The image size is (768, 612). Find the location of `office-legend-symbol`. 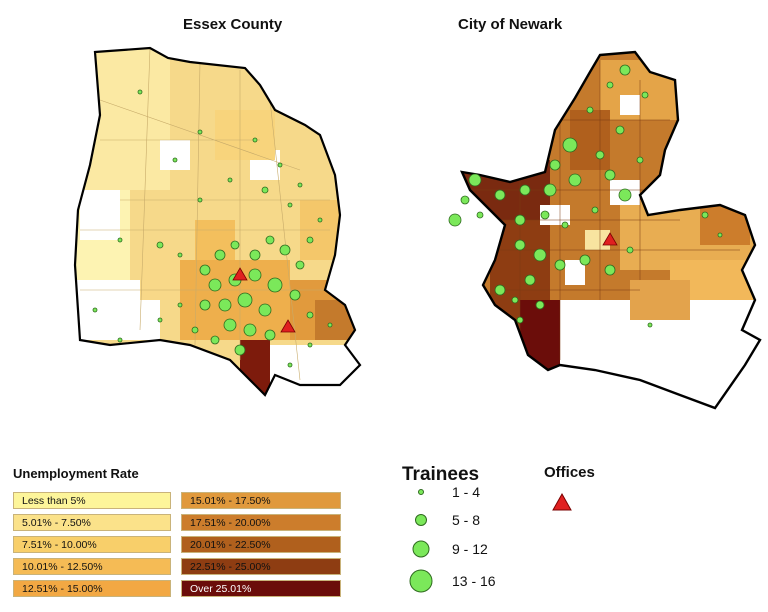

office-legend-symbol is located at coordinates (562, 501).